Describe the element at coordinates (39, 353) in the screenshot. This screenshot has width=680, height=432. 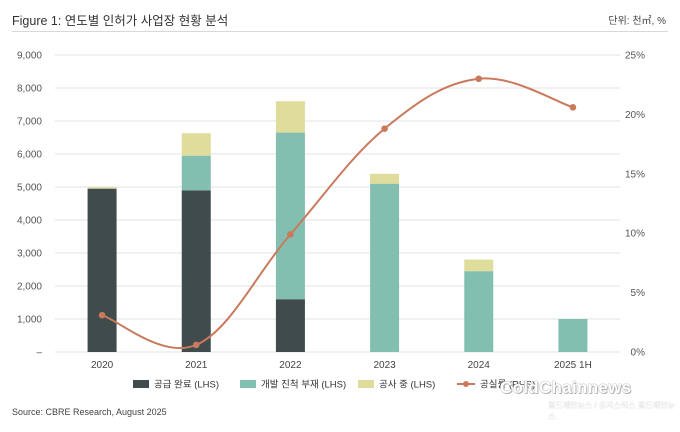
I see `left-tick-label: –` at that location.